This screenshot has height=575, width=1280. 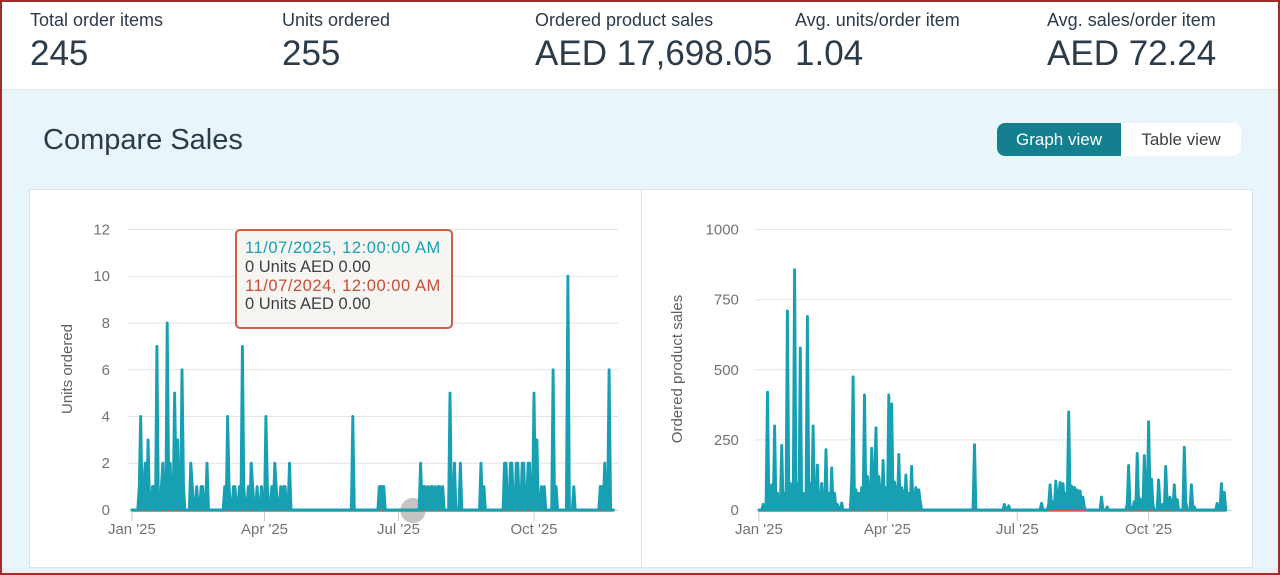 What do you see at coordinates (106, 323) in the screenshot?
I see `svg-text: 8` at bounding box center [106, 323].